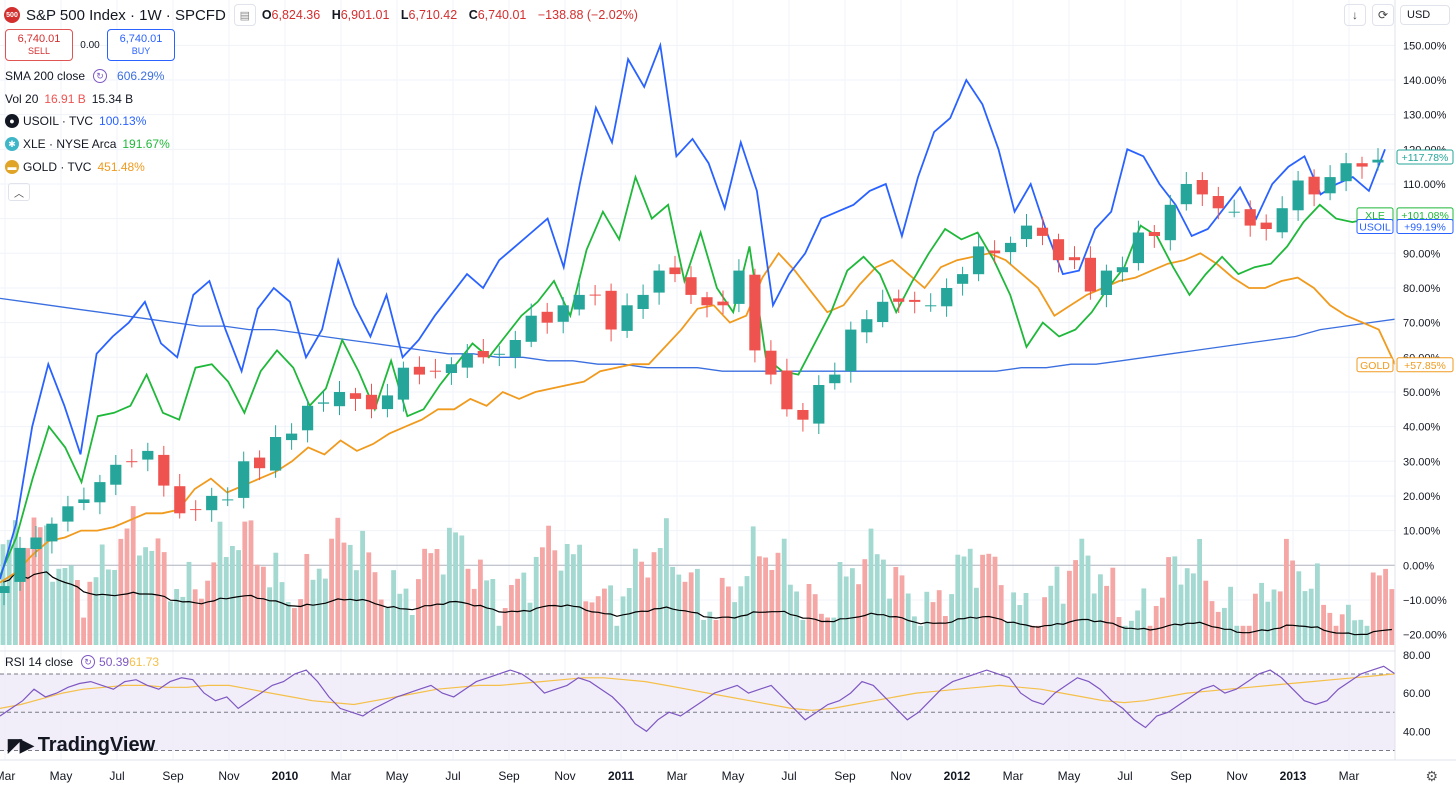 The width and height of the screenshot is (1456, 798). Describe the element at coordinates (75, 121) in the screenshot. I see `legend-usoil: ● USOIL · TVC 100.13%` at that location.